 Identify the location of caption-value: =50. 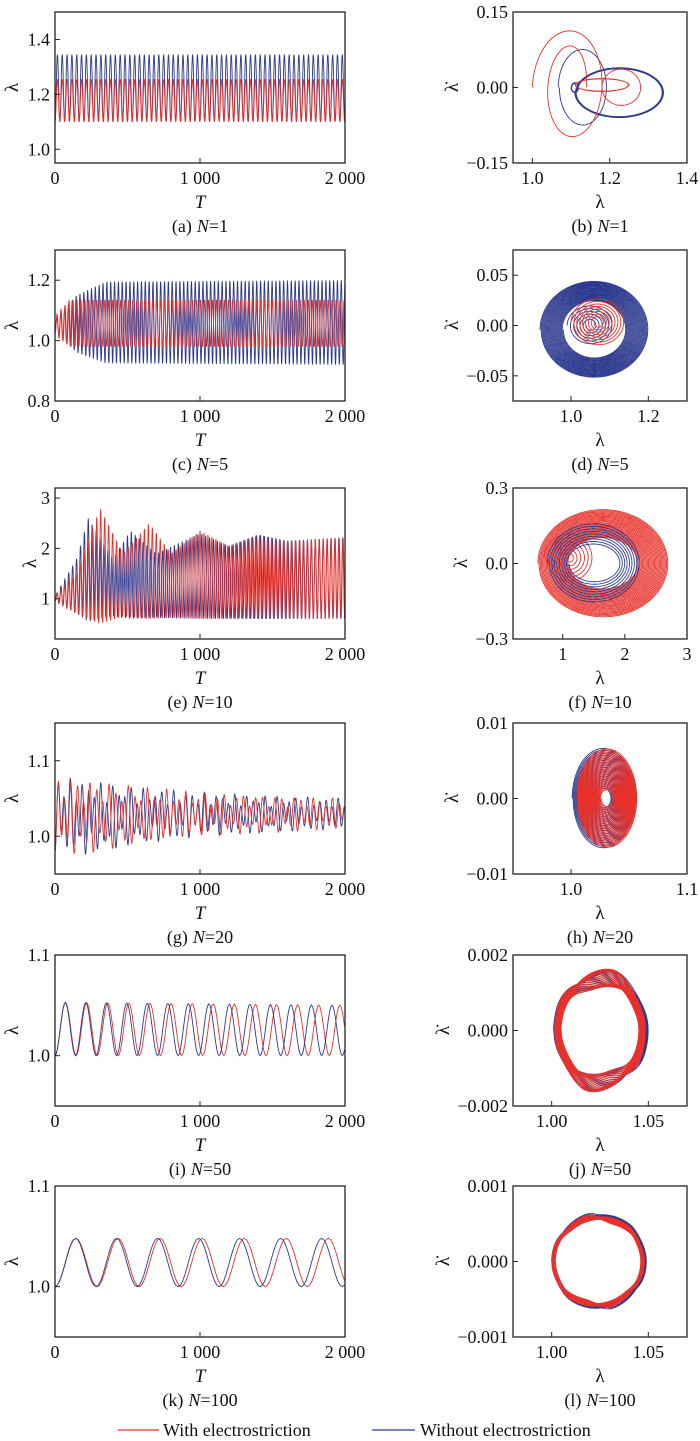
(217, 1169).